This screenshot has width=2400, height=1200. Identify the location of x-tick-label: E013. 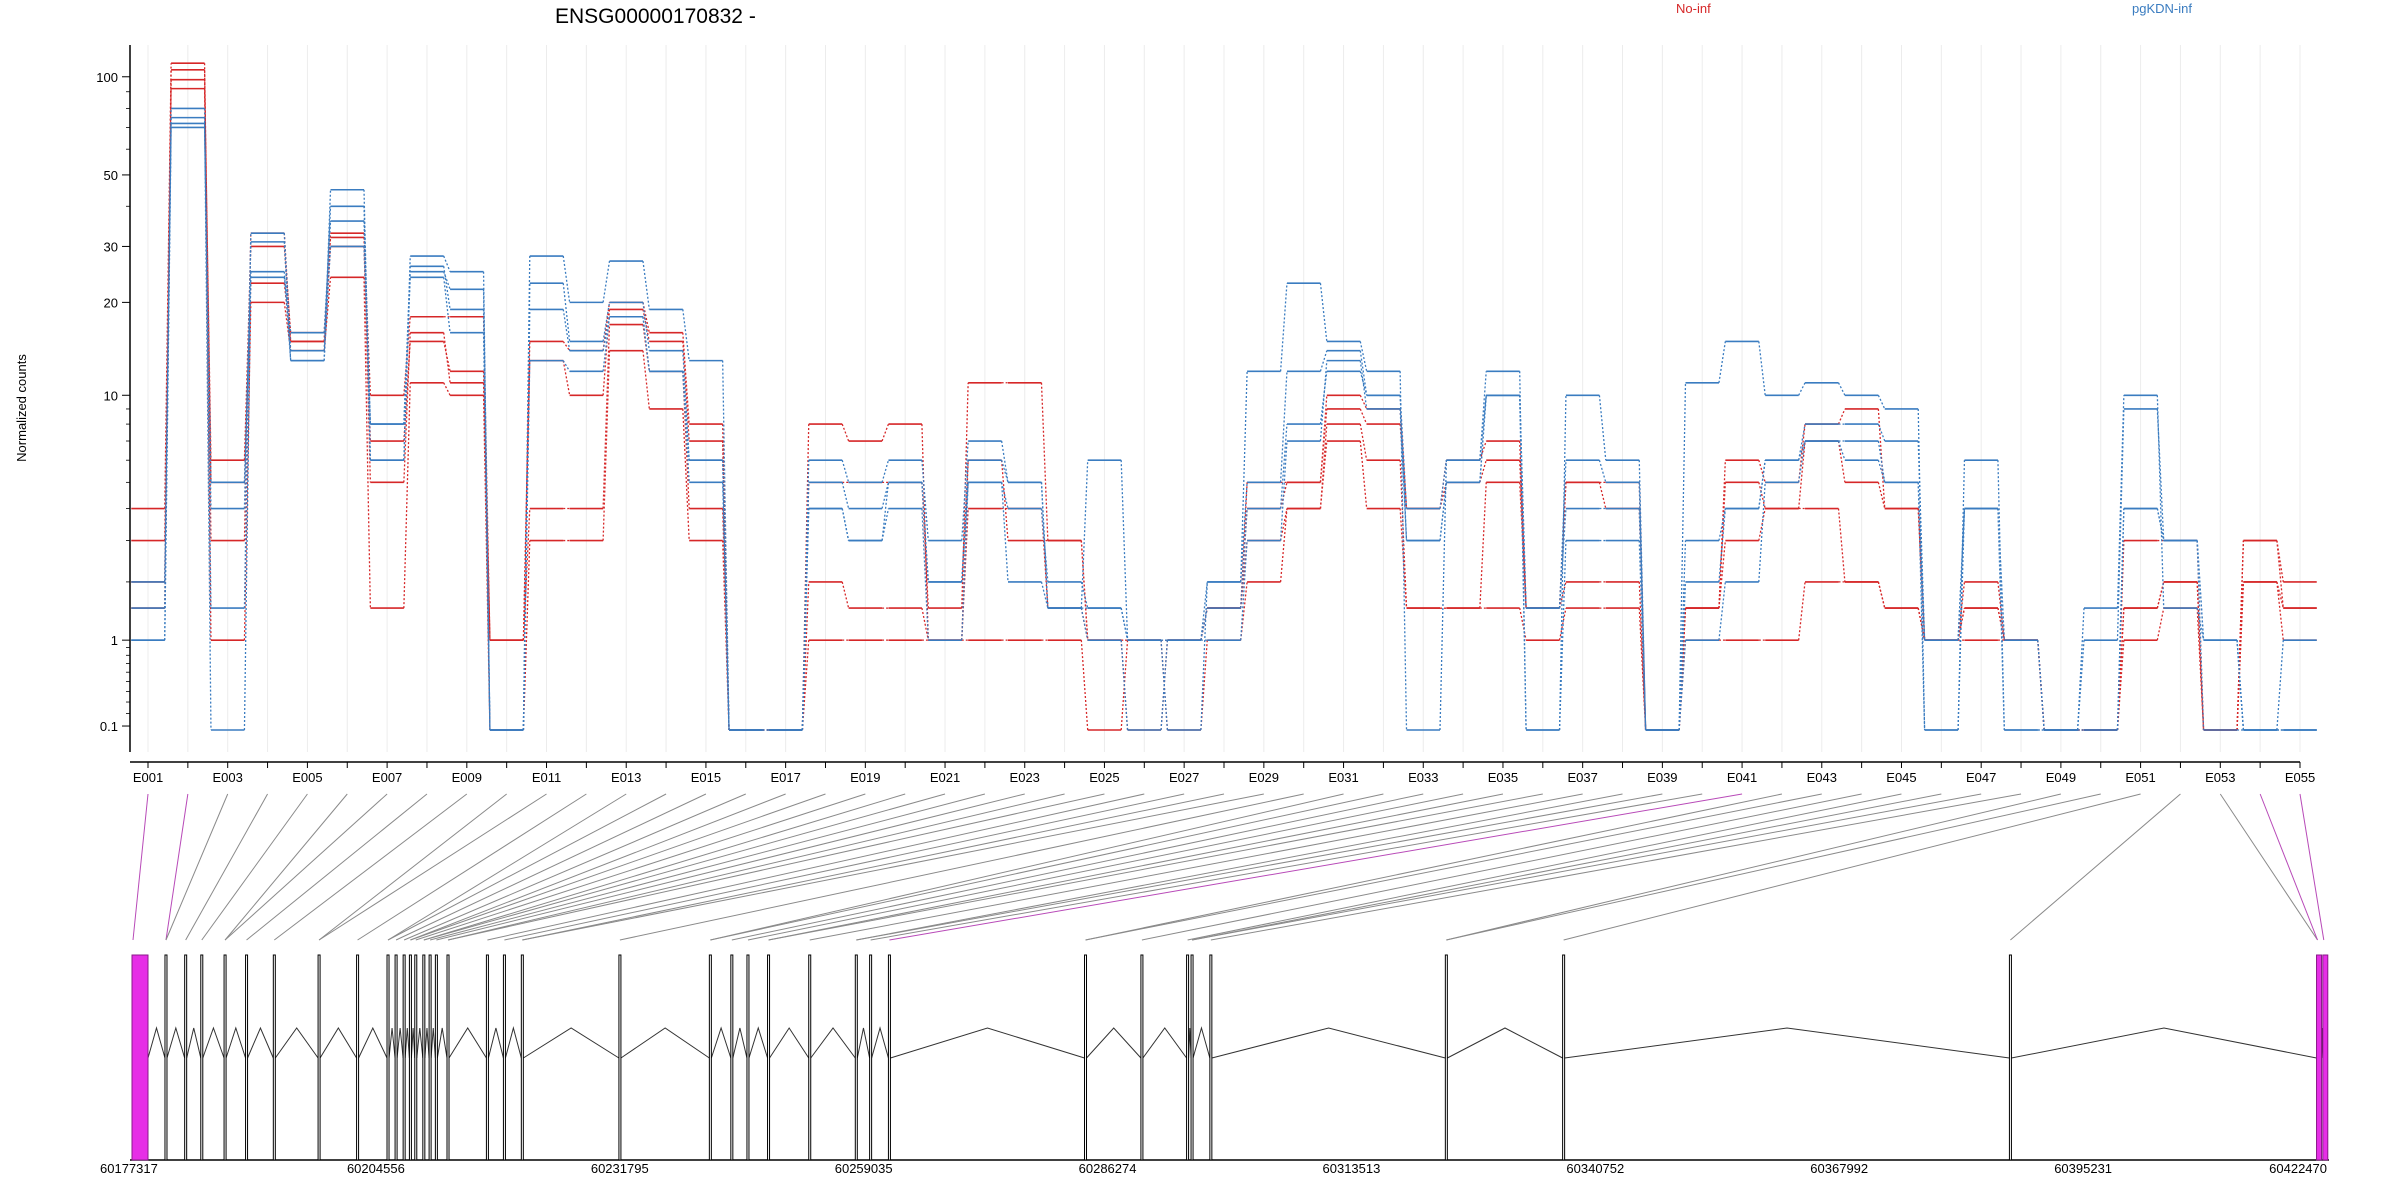
(626, 777).